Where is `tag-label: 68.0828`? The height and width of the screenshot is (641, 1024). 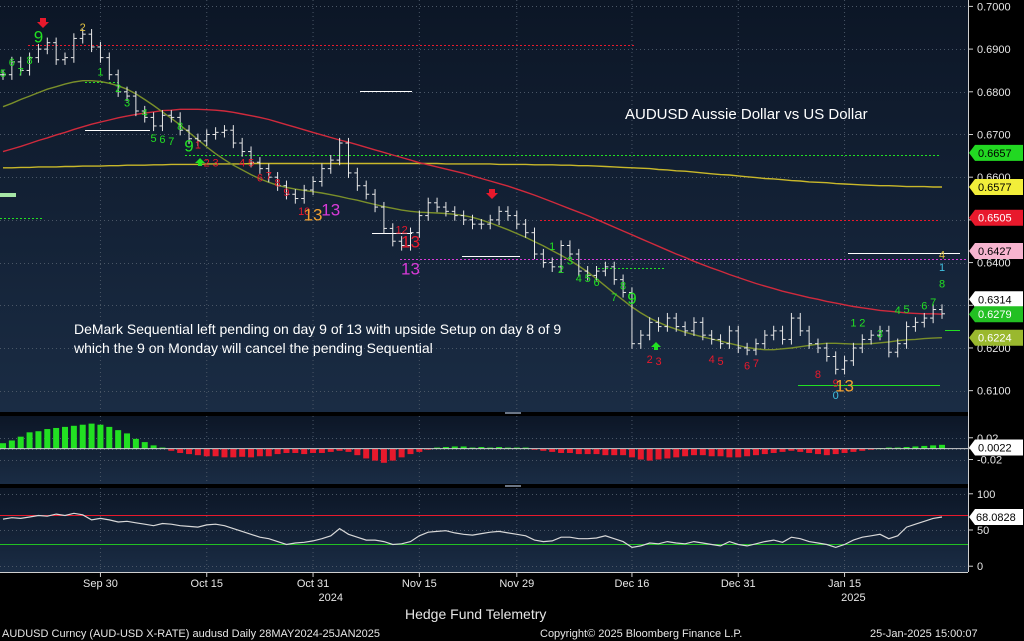
tag-label: 68.0828 is located at coordinates (996, 518).